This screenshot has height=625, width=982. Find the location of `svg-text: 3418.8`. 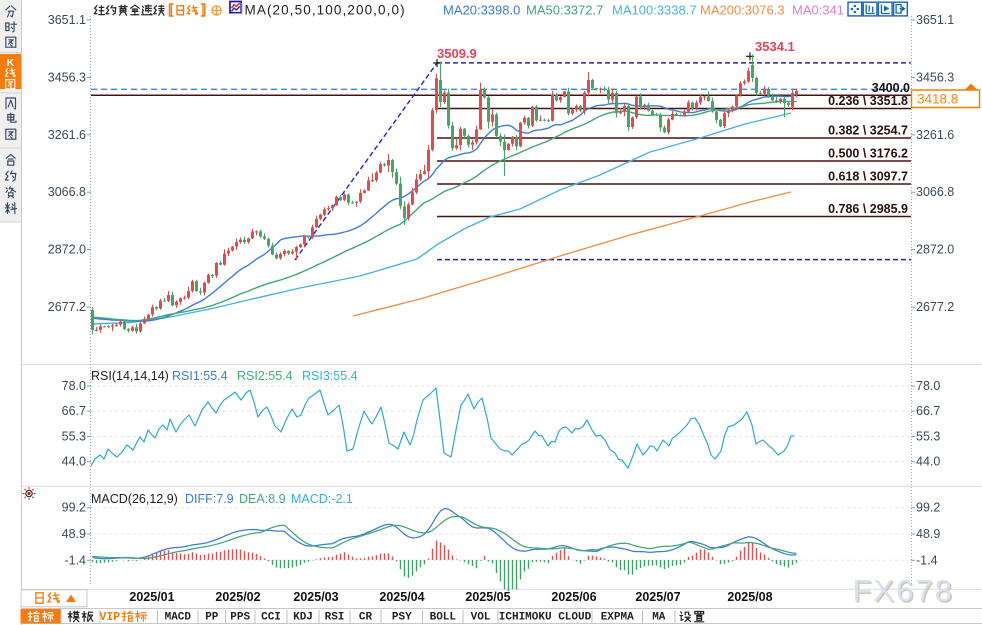

svg-text: 3418.8 is located at coordinates (937, 99).